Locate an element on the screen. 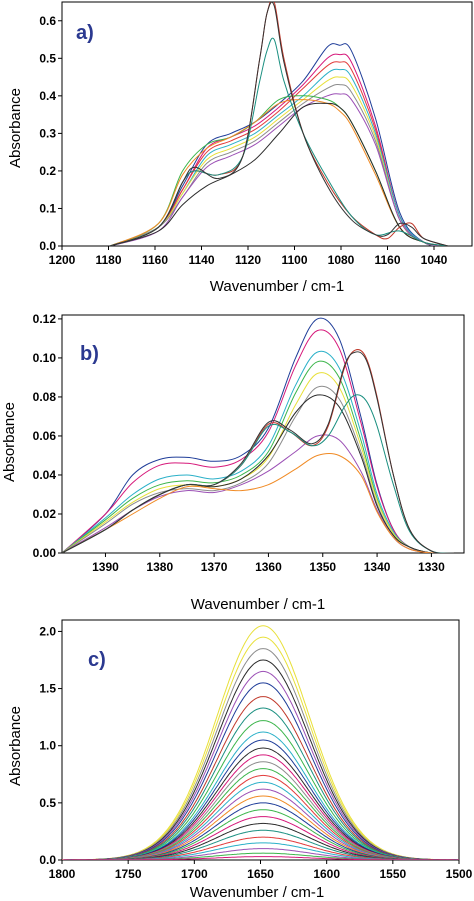 Image resolution: width=474 pixels, height=901 pixels. panel-a-x-tick-label: 1180 is located at coordinates (108, 260).